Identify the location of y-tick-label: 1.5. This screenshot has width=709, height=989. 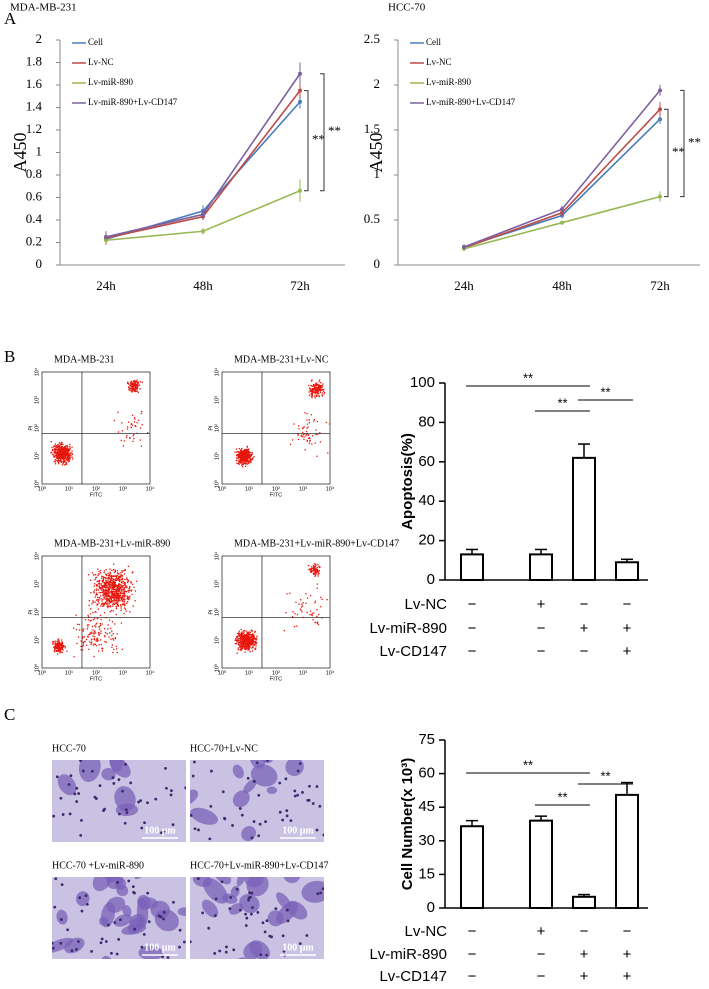
(372, 128).